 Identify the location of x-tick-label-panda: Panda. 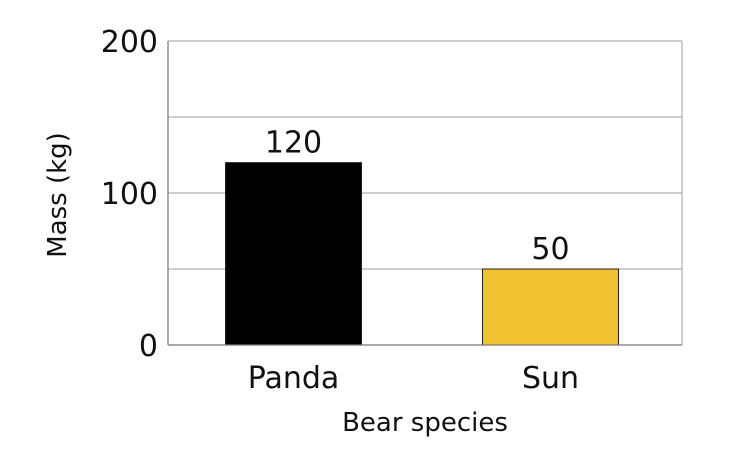
(294, 378).